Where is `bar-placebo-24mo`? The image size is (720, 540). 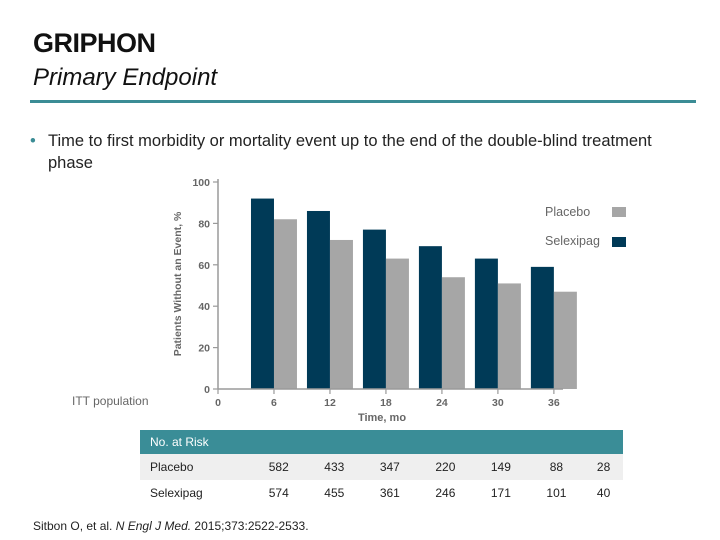
bar-placebo-24mo is located at coordinates (453, 333).